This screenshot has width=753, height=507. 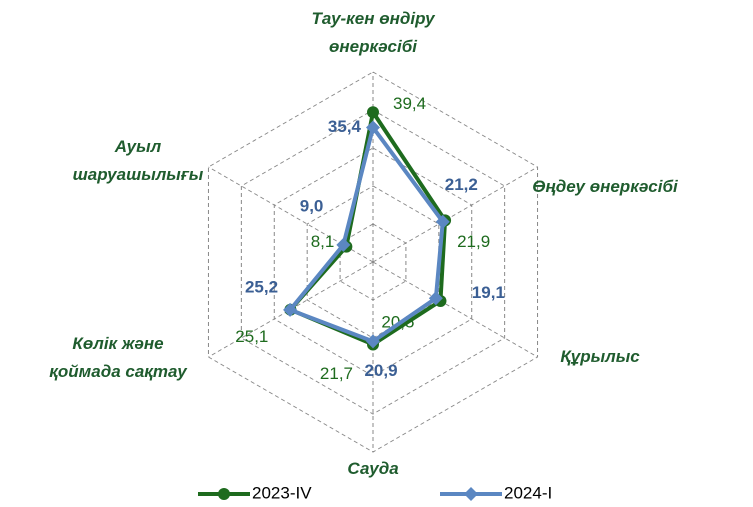 What do you see at coordinates (605, 186) in the screenshot?
I see `category-label: Өңдеу өнеркәсібі` at bounding box center [605, 186].